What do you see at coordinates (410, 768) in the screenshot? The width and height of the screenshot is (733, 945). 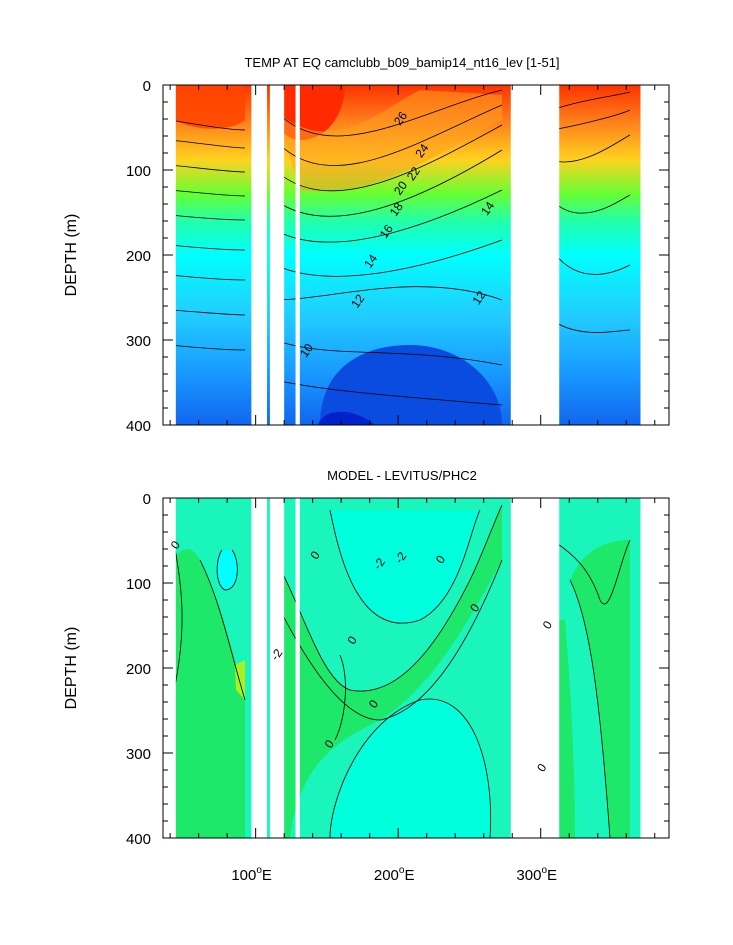 I see `negative-region-deep` at bounding box center [410, 768].